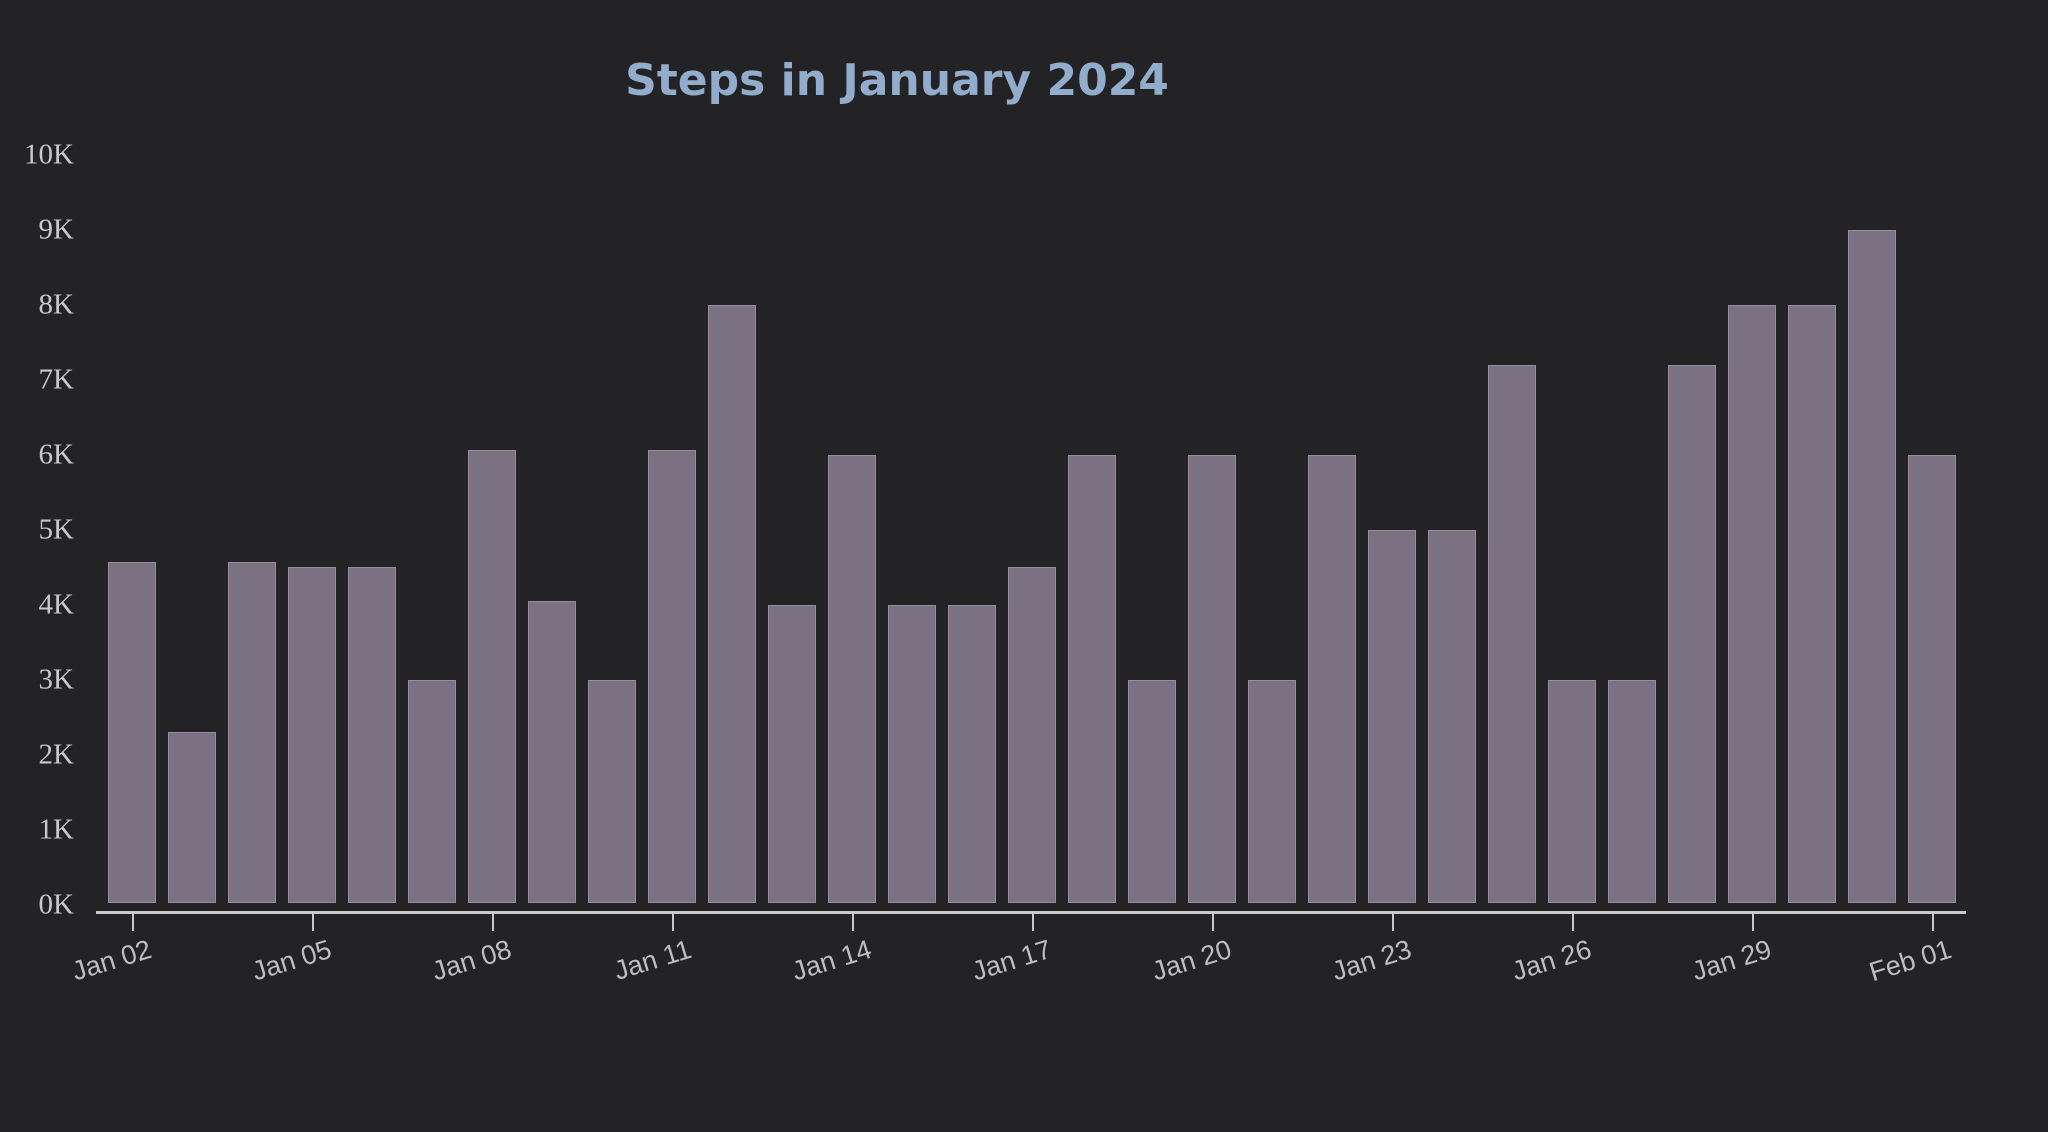 The image size is (2048, 1132). Describe the element at coordinates (56, 529) in the screenshot. I see `y-axis-tick-label: 5K` at that location.